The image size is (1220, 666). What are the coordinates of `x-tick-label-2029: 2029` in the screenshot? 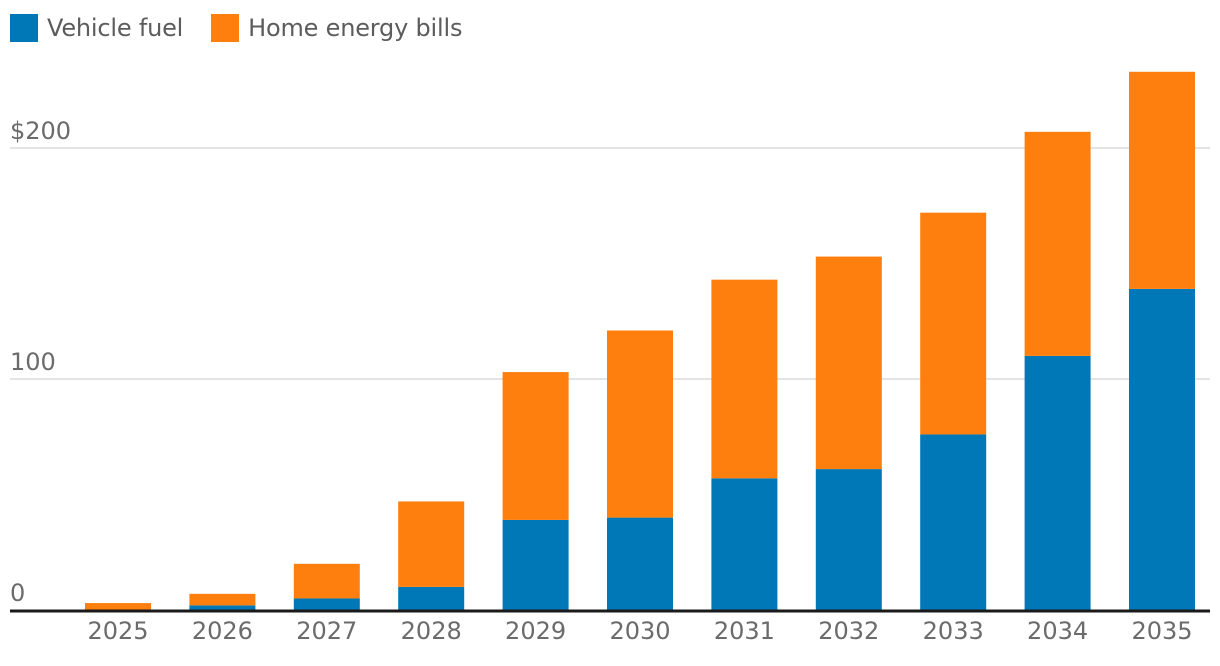 It's located at (535, 631).